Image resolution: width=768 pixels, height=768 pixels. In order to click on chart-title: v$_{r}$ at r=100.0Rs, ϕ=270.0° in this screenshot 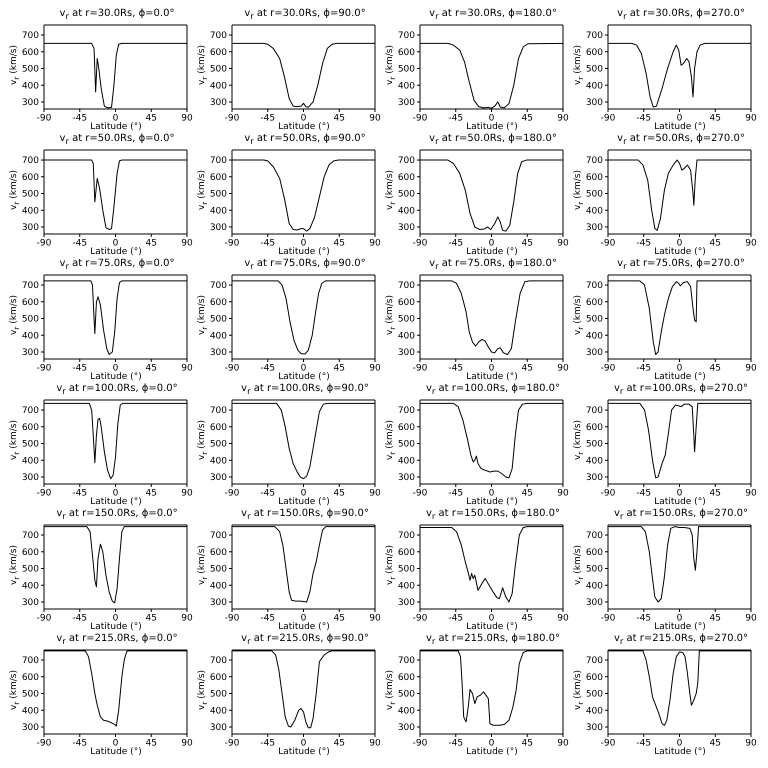, I will do `click(680, 390)`.